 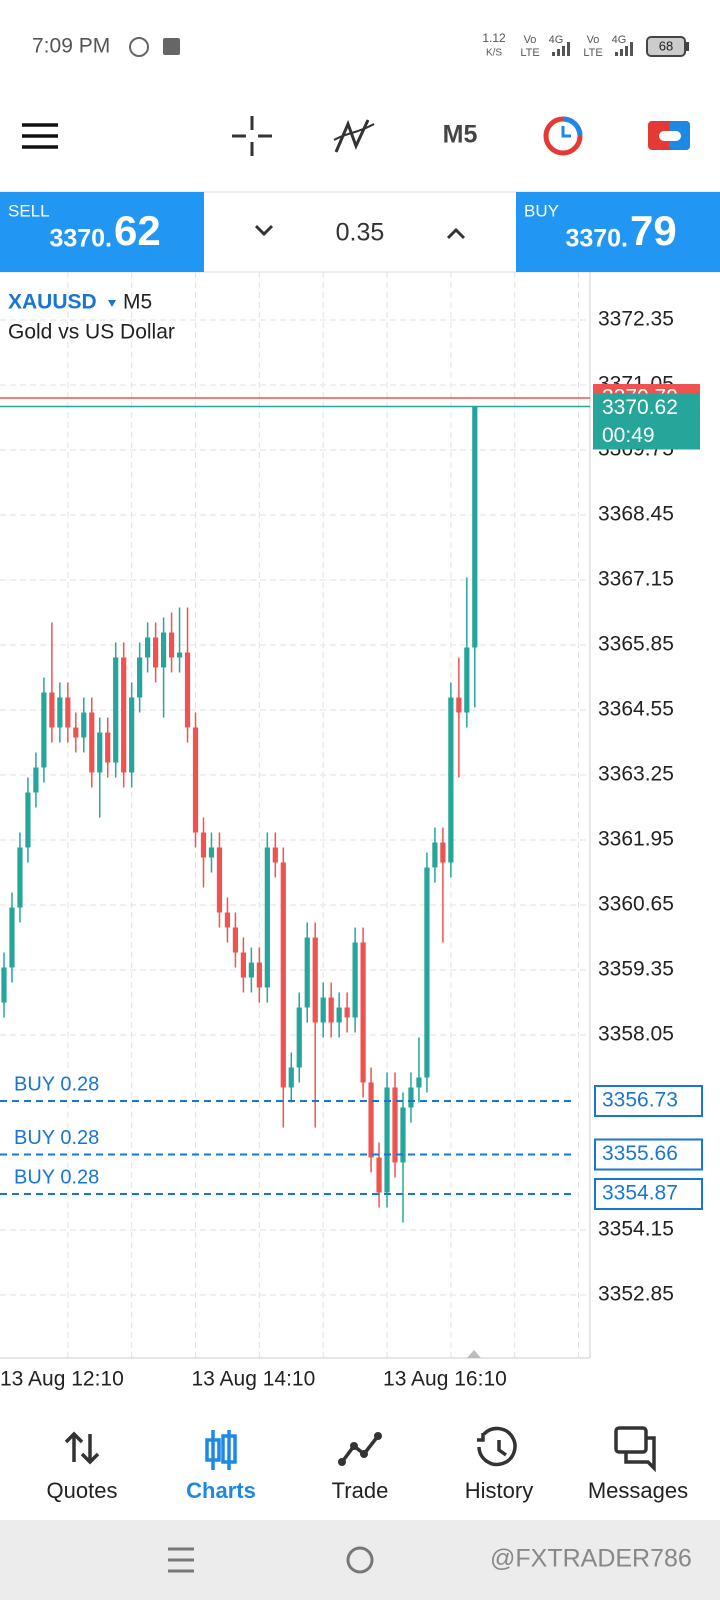 What do you see at coordinates (628, 435) in the screenshot?
I see `countdown: 00:49` at bounding box center [628, 435].